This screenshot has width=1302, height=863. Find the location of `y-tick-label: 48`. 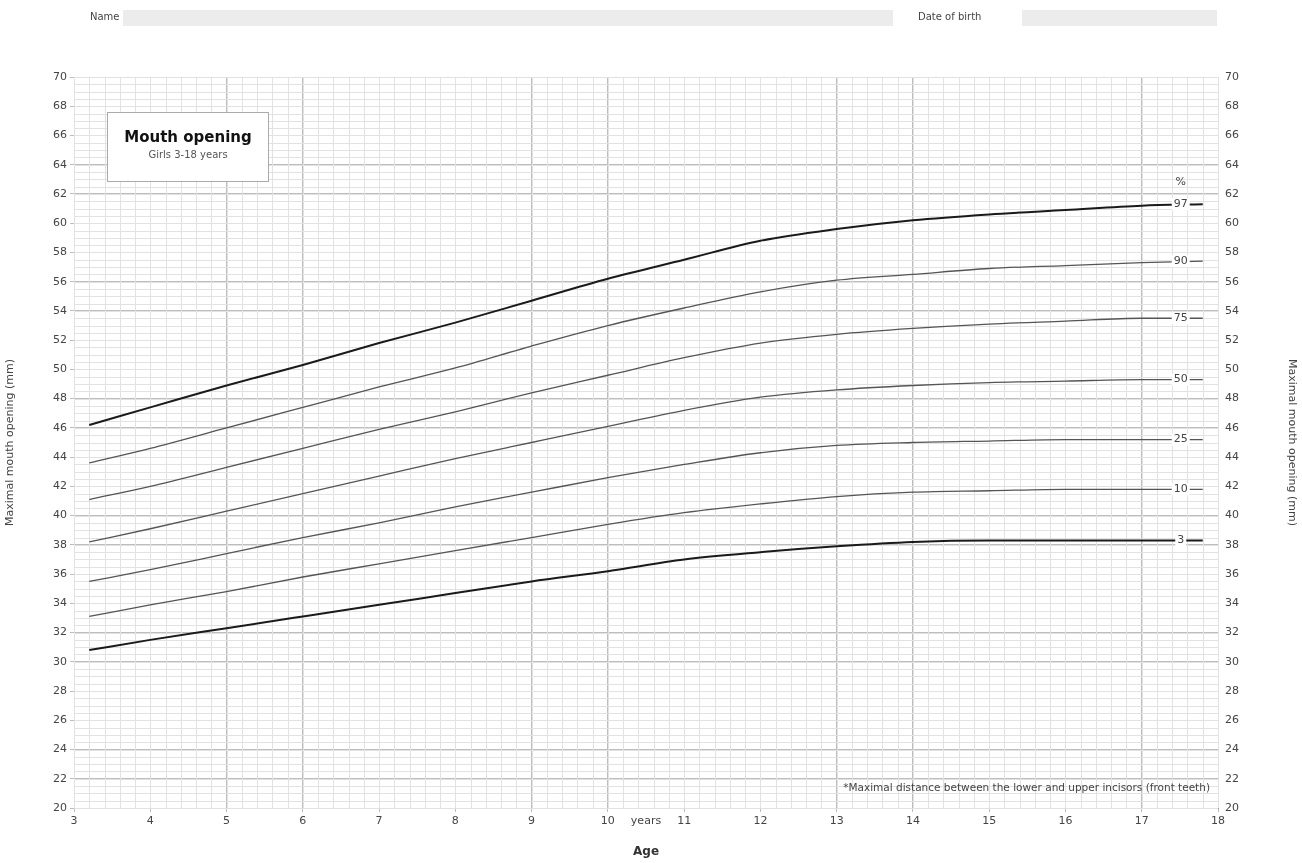

y-tick-label: 48 is located at coordinates (60, 398).